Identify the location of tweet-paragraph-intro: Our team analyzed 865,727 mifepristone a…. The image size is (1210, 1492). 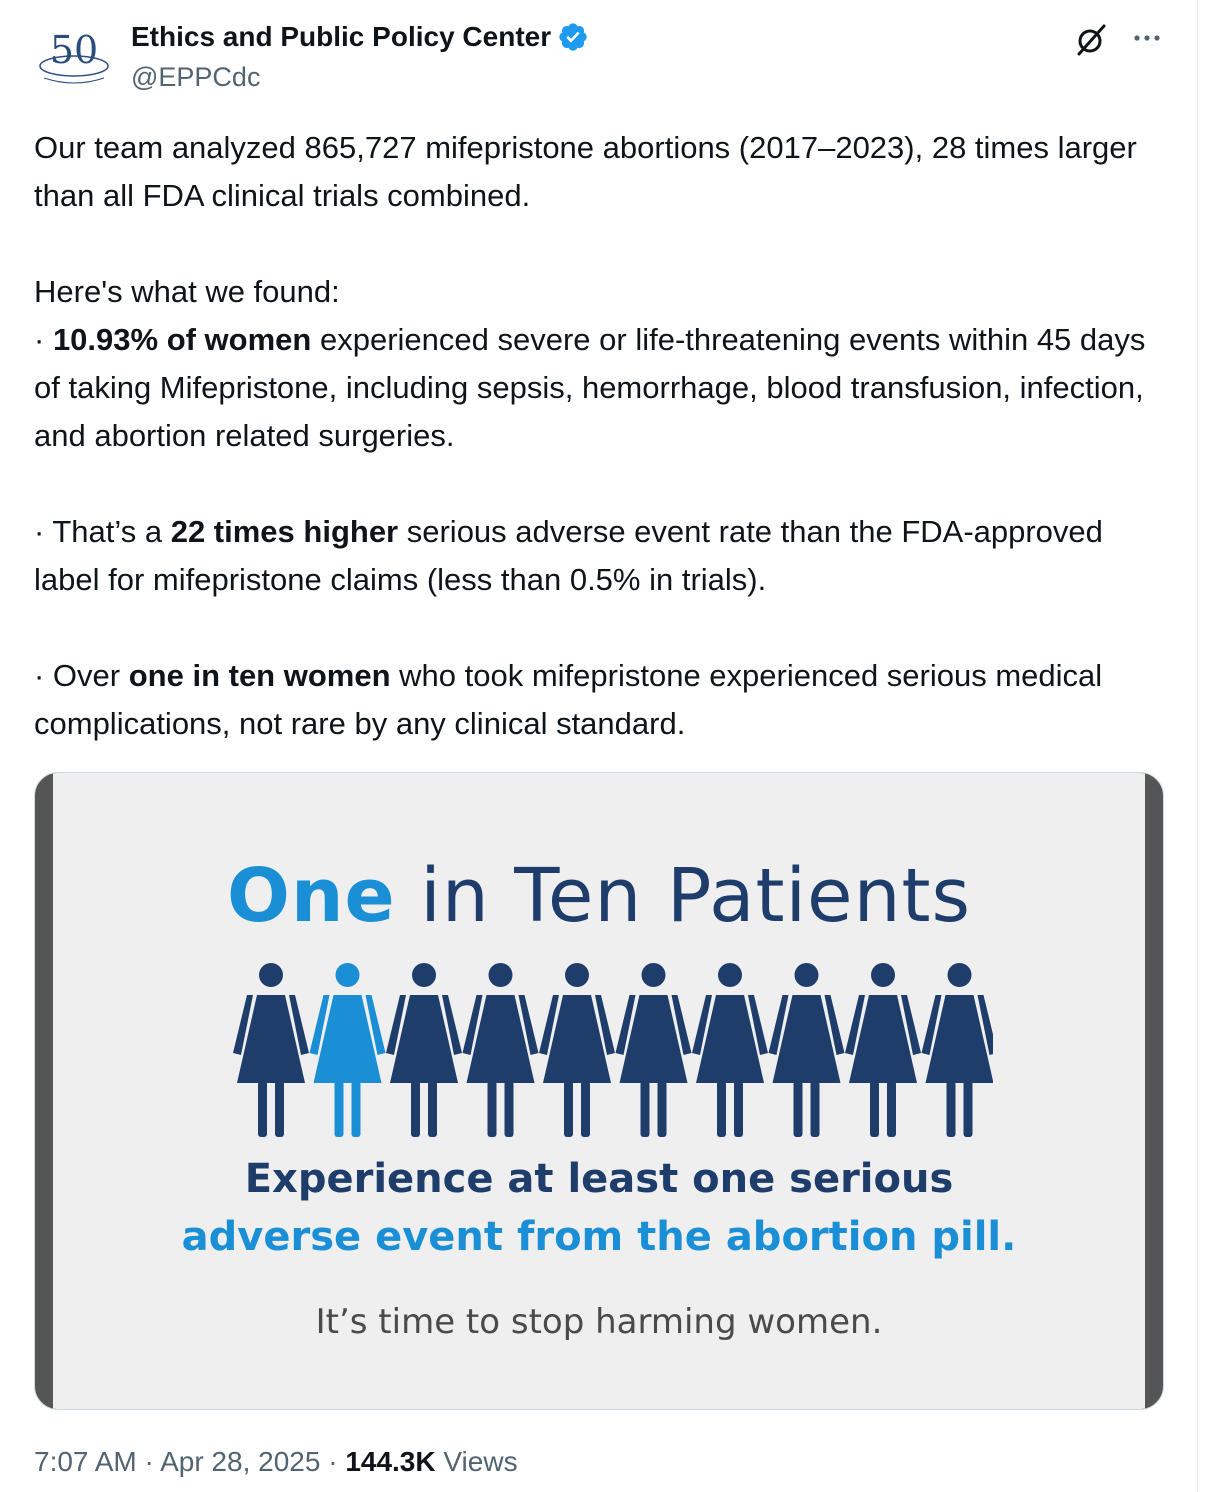
(585, 171).